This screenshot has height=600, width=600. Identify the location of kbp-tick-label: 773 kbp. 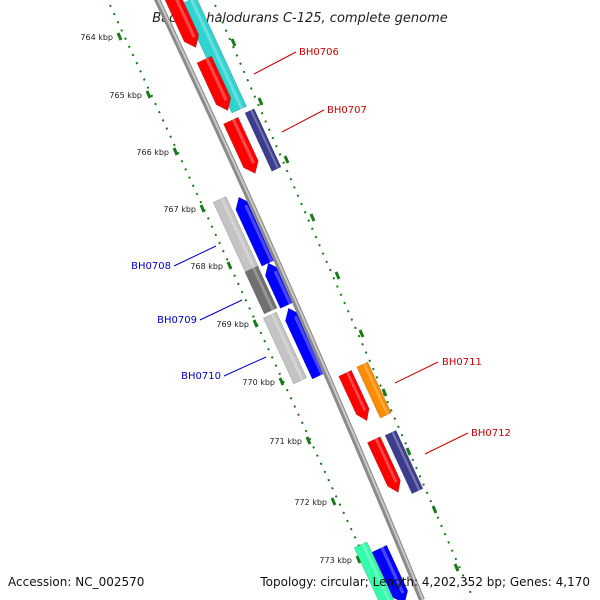
(335, 560).